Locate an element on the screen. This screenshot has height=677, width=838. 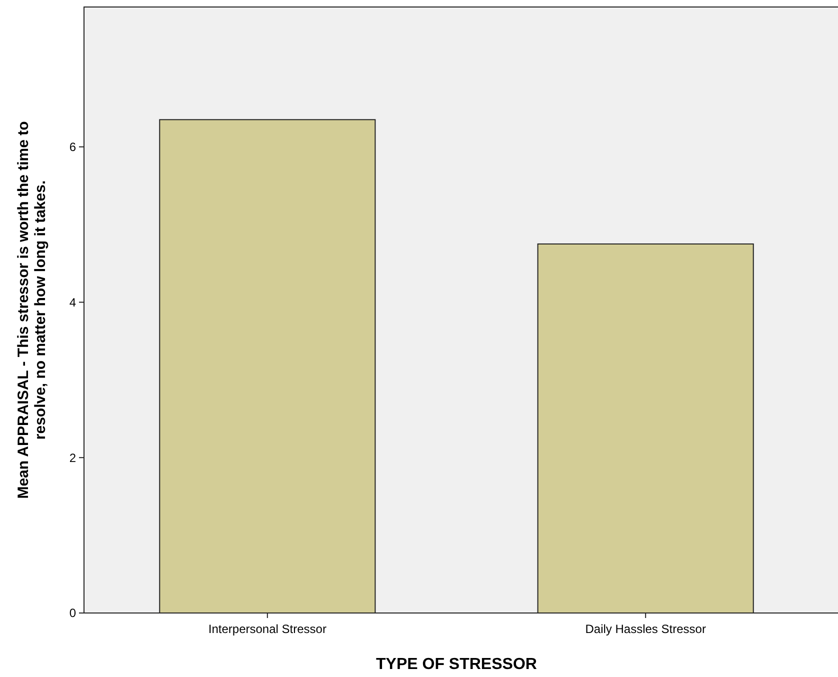
x-tick-label: Interpersonal Stressor is located at coordinates (267, 629).